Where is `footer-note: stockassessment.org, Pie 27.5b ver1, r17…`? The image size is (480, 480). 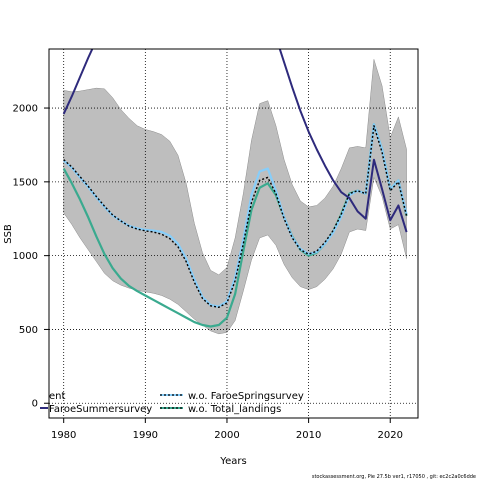
footer-note: stockassessment.org, Pie 27.5b ver1, r17… is located at coordinates (394, 477).